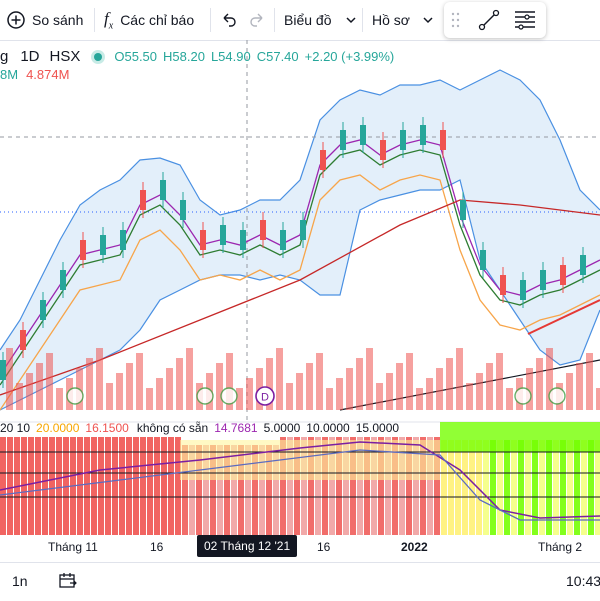 This screenshot has height=601, width=600. I want to click on time-label: 2022, so click(414, 547).